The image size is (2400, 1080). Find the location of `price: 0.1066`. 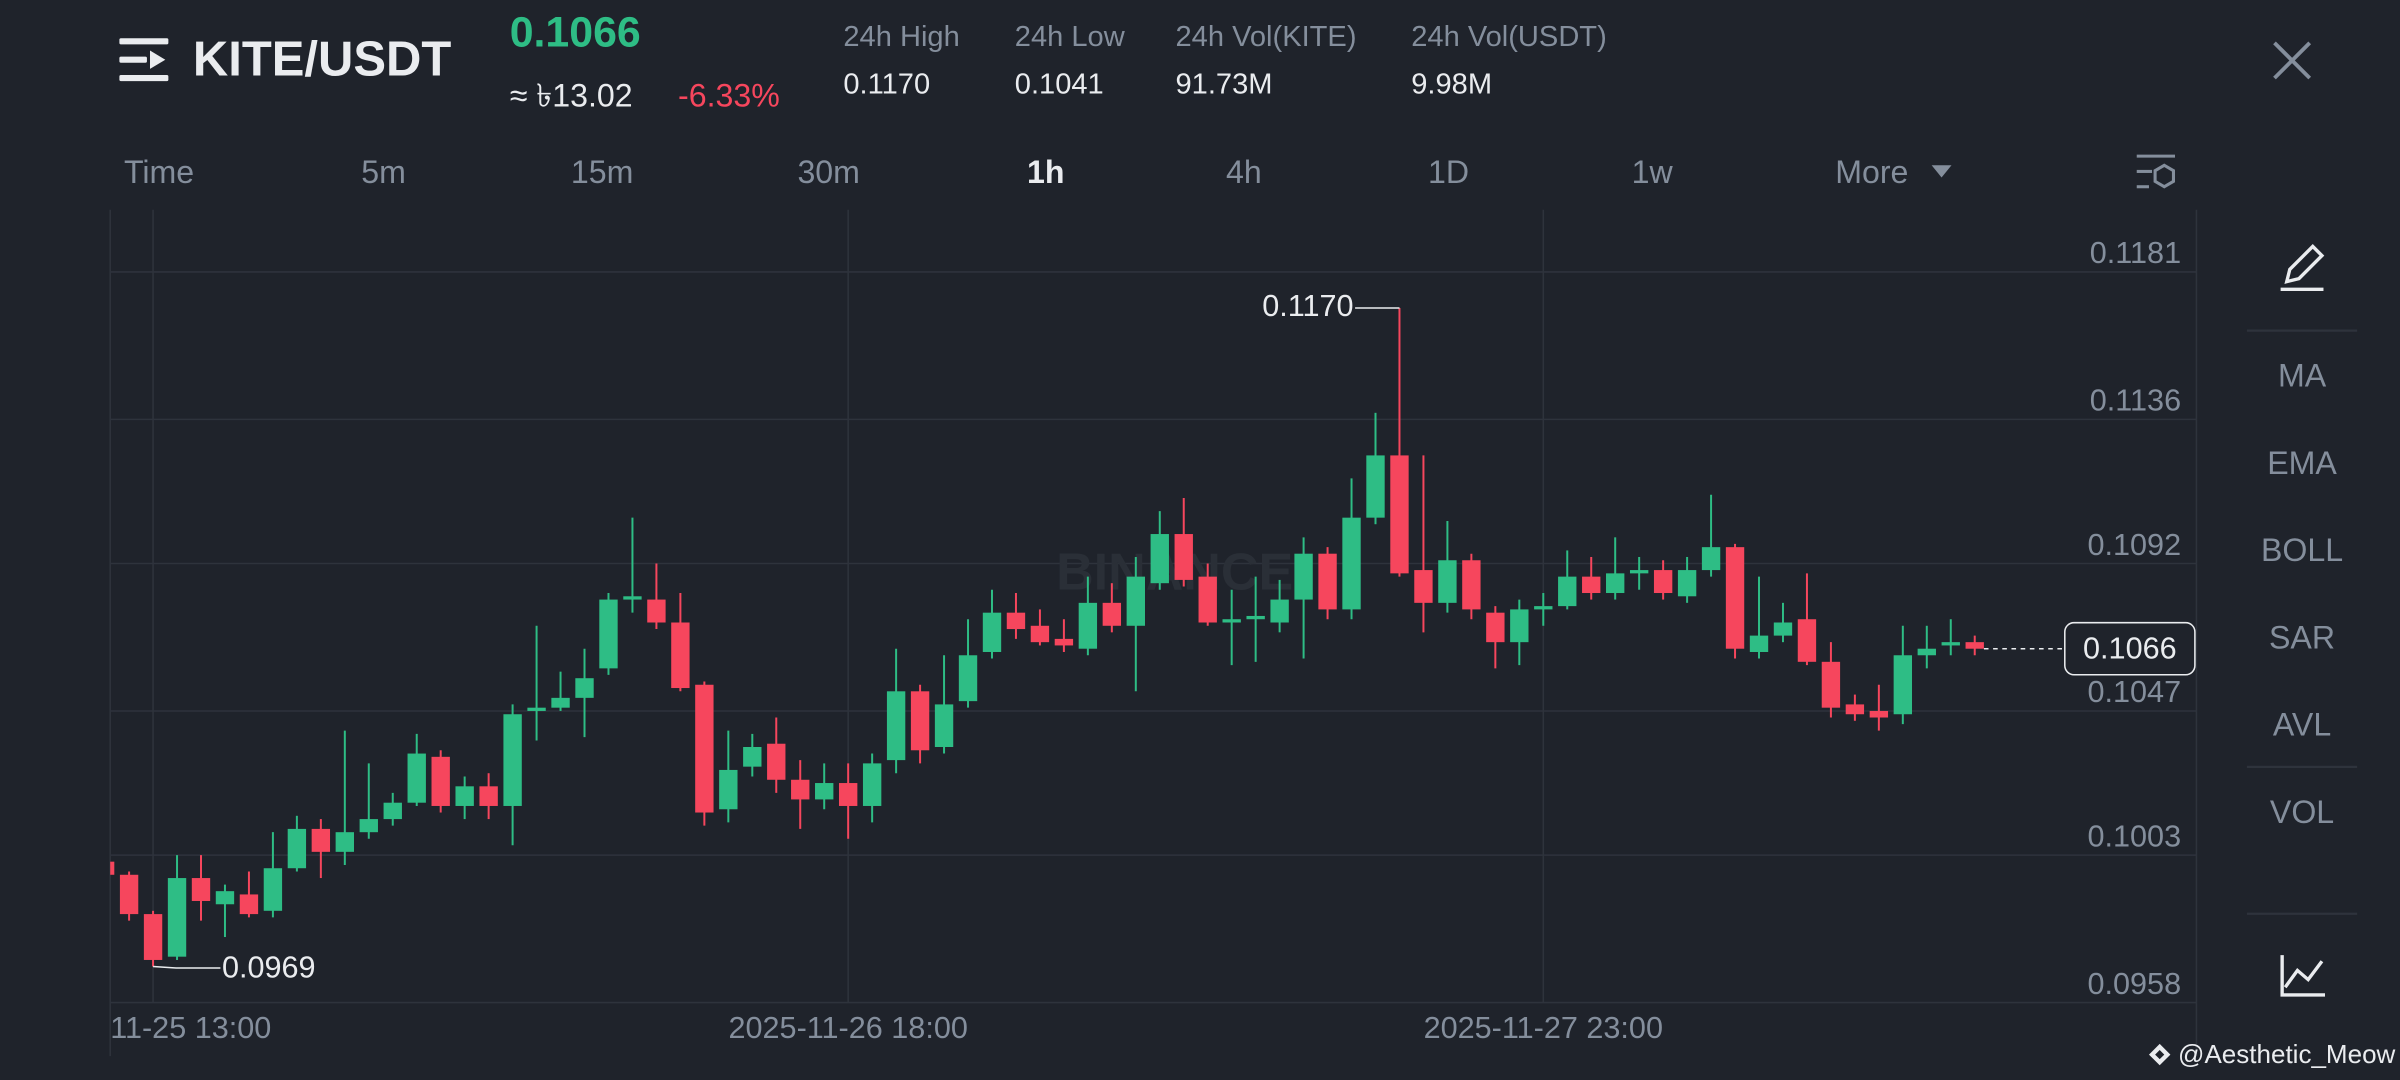

price: 0.1066 is located at coordinates (575, 33).